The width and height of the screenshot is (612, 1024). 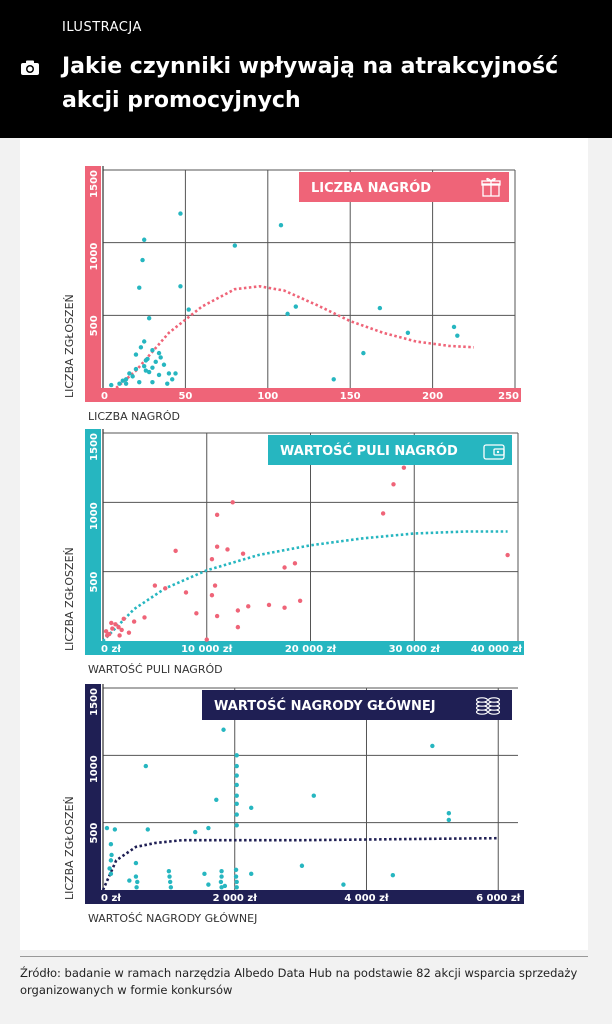 I want to click on y-axis-label: LICZBA ZGŁOSZEŃ, so click(x=69, y=599).